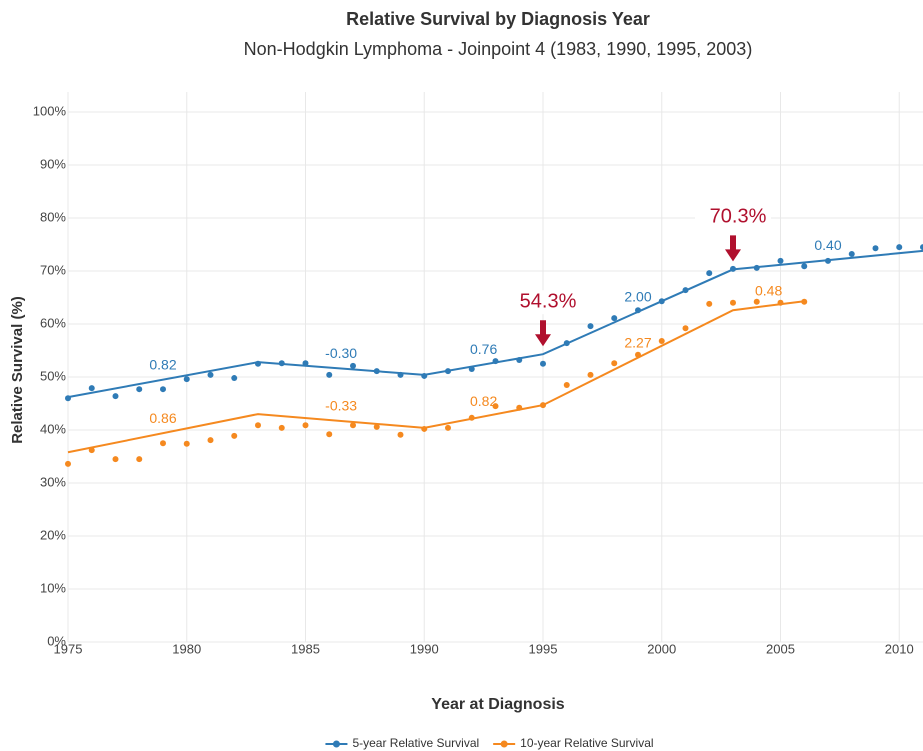 Image resolution: width=923 pixels, height=751 pixels. I want to click on y-tick-label: 60%, so click(53, 322).